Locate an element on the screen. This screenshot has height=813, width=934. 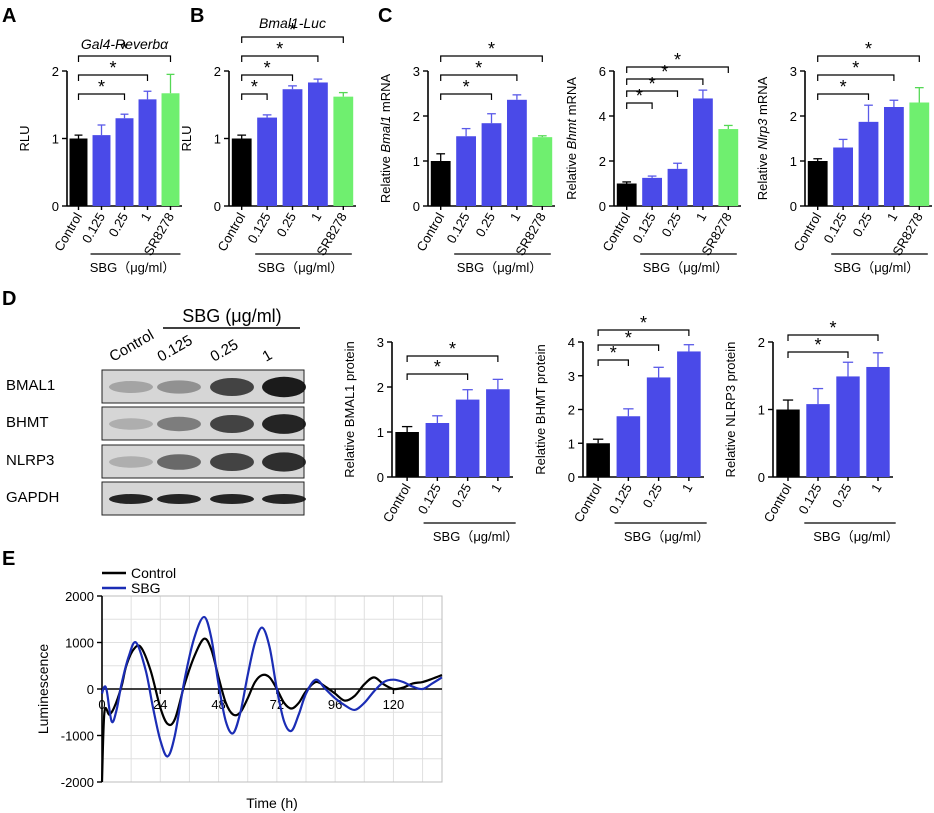
panel-letter-c: C is located at coordinates (385, 16).